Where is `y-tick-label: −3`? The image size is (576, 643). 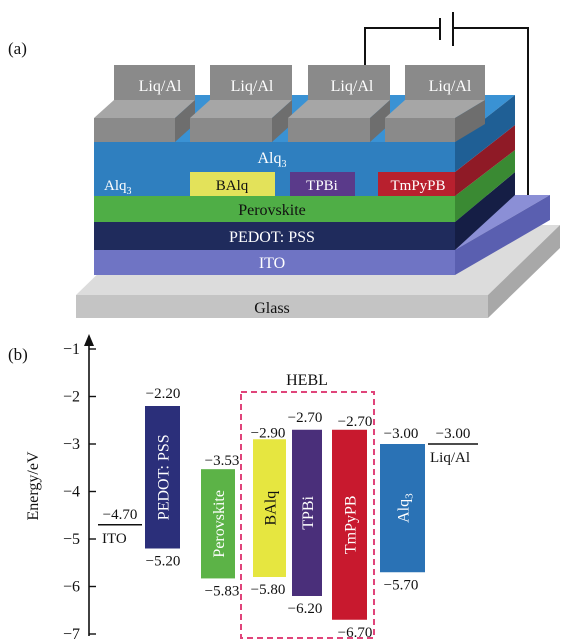 y-tick-label: −3 is located at coordinates (71, 444).